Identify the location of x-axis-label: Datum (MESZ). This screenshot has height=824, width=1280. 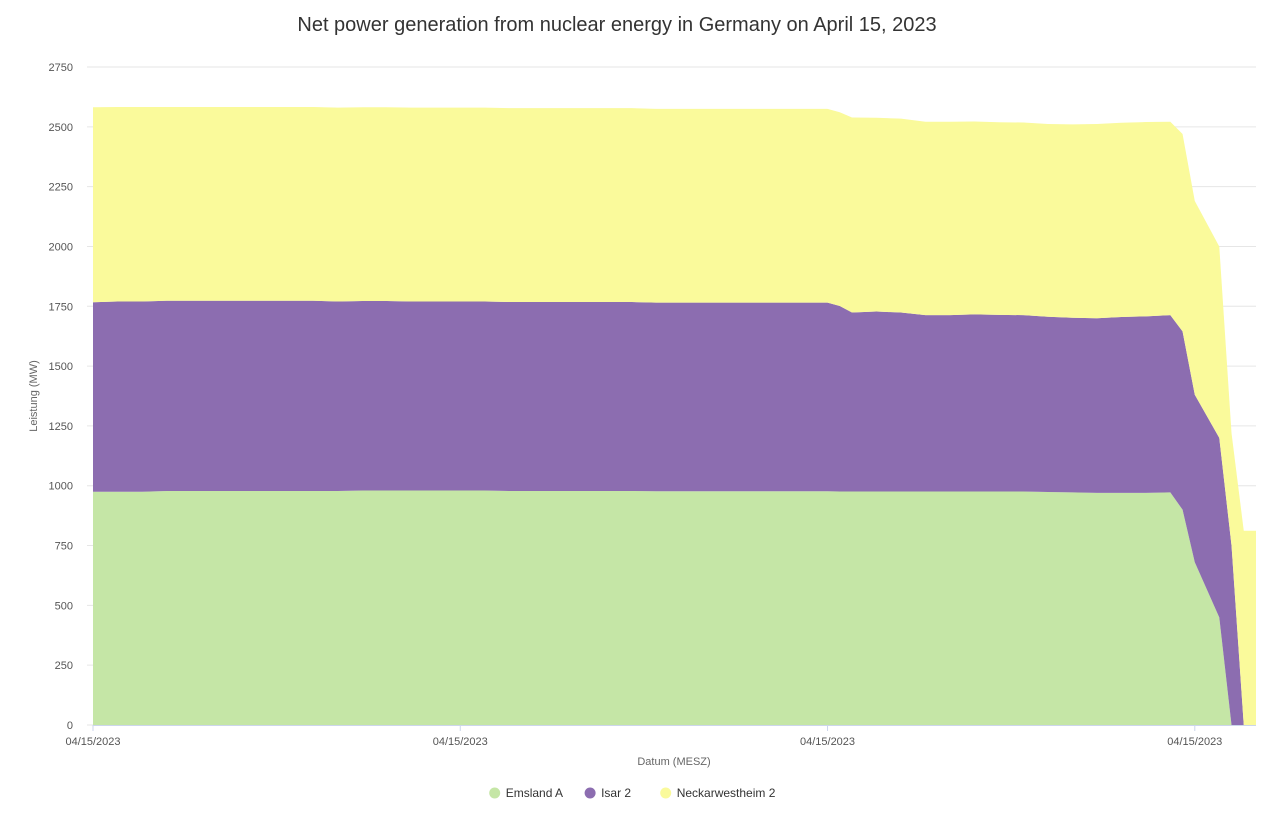
(673, 762).